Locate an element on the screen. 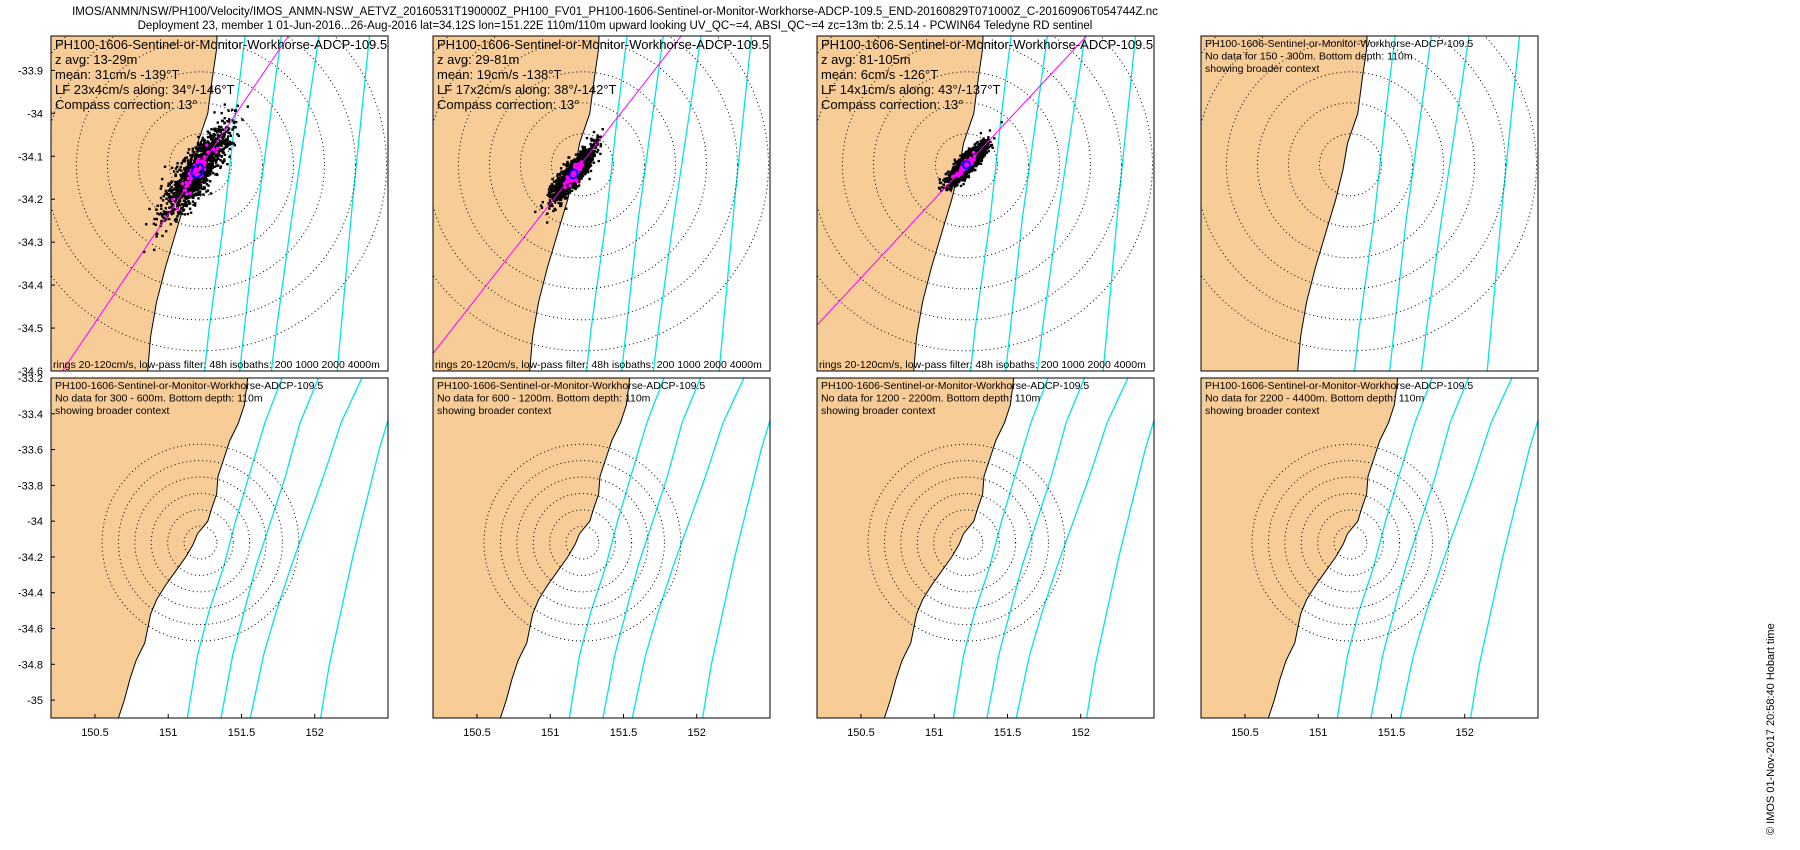 This screenshot has width=1800, height=850. isobath-1000m is located at coordinates (260, 203).